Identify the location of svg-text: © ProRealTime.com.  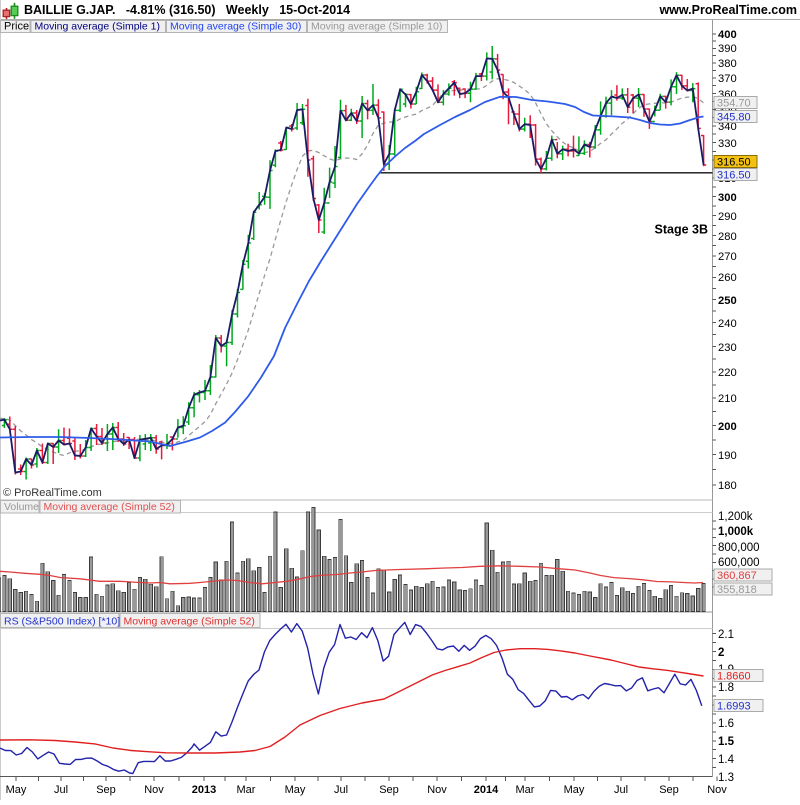
(52, 493).